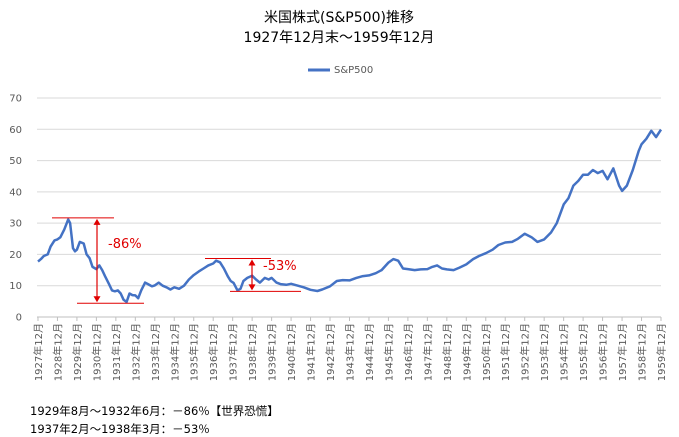 This screenshot has width=679, height=437. I want to click on x-tick-label: 1949年12月, so click(466, 352).